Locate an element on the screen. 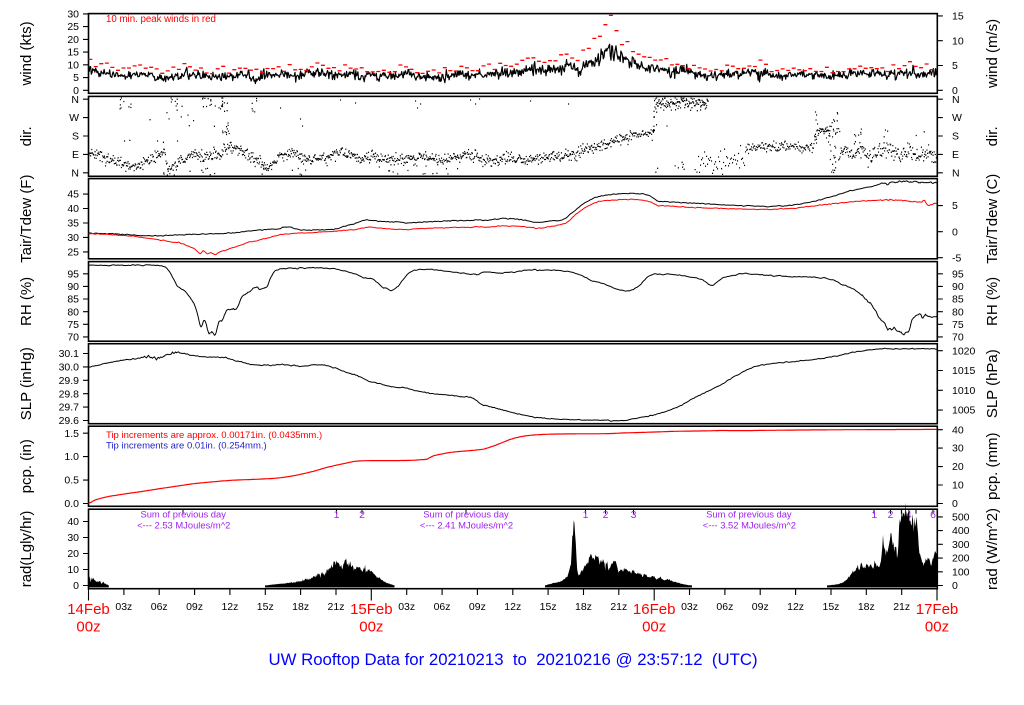 This screenshot has height=705, width=1024. svg-text: 80 is located at coordinates (73, 312).